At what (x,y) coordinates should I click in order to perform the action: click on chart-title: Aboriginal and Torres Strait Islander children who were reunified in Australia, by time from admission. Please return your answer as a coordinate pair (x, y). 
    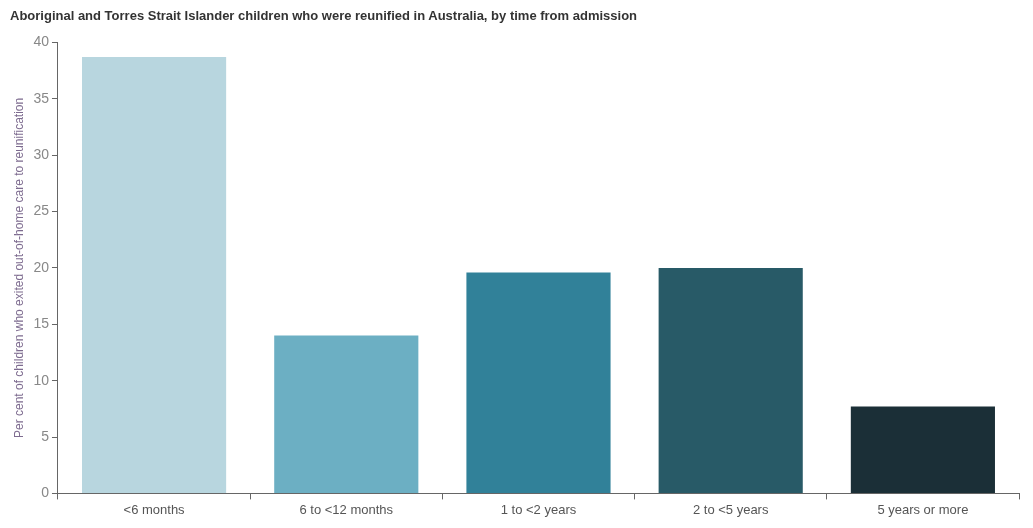
    Looking at the image, I should click on (324, 15).